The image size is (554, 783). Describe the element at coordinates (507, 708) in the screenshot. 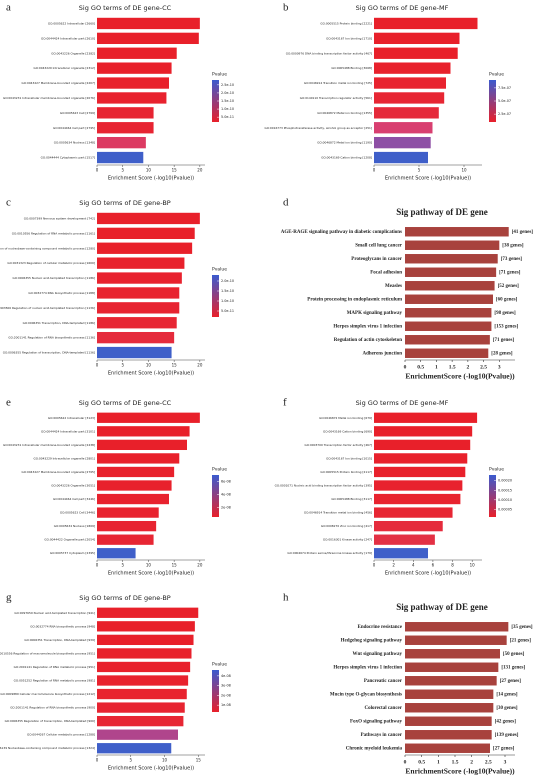

I see `bar-annotation: [30 genes]` at that location.